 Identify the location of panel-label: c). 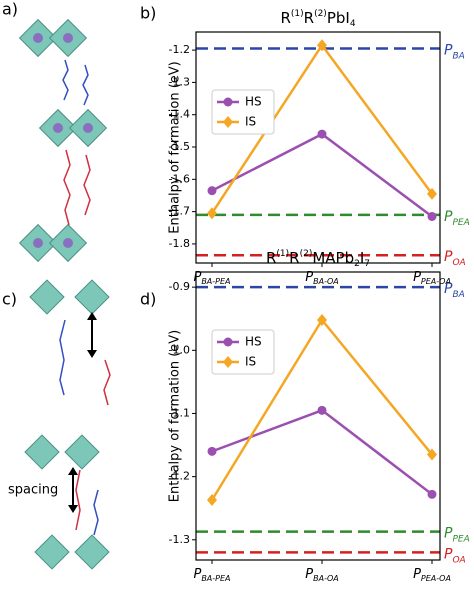
(9, 299).